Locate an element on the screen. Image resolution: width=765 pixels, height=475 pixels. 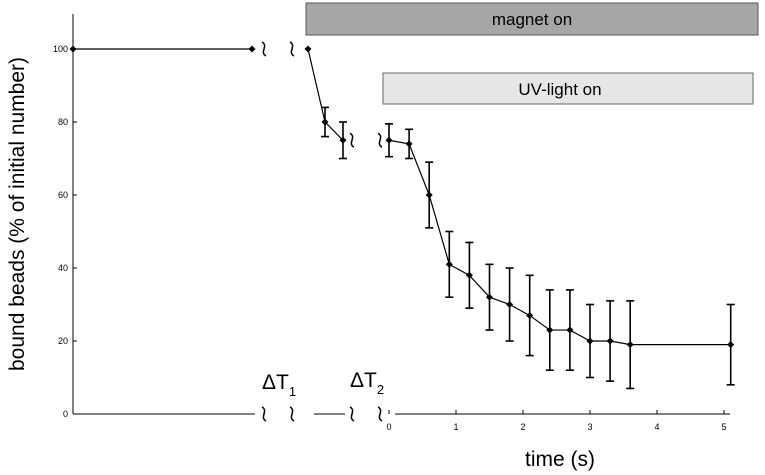
x-tick-label: 5 is located at coordinates (723, 427).